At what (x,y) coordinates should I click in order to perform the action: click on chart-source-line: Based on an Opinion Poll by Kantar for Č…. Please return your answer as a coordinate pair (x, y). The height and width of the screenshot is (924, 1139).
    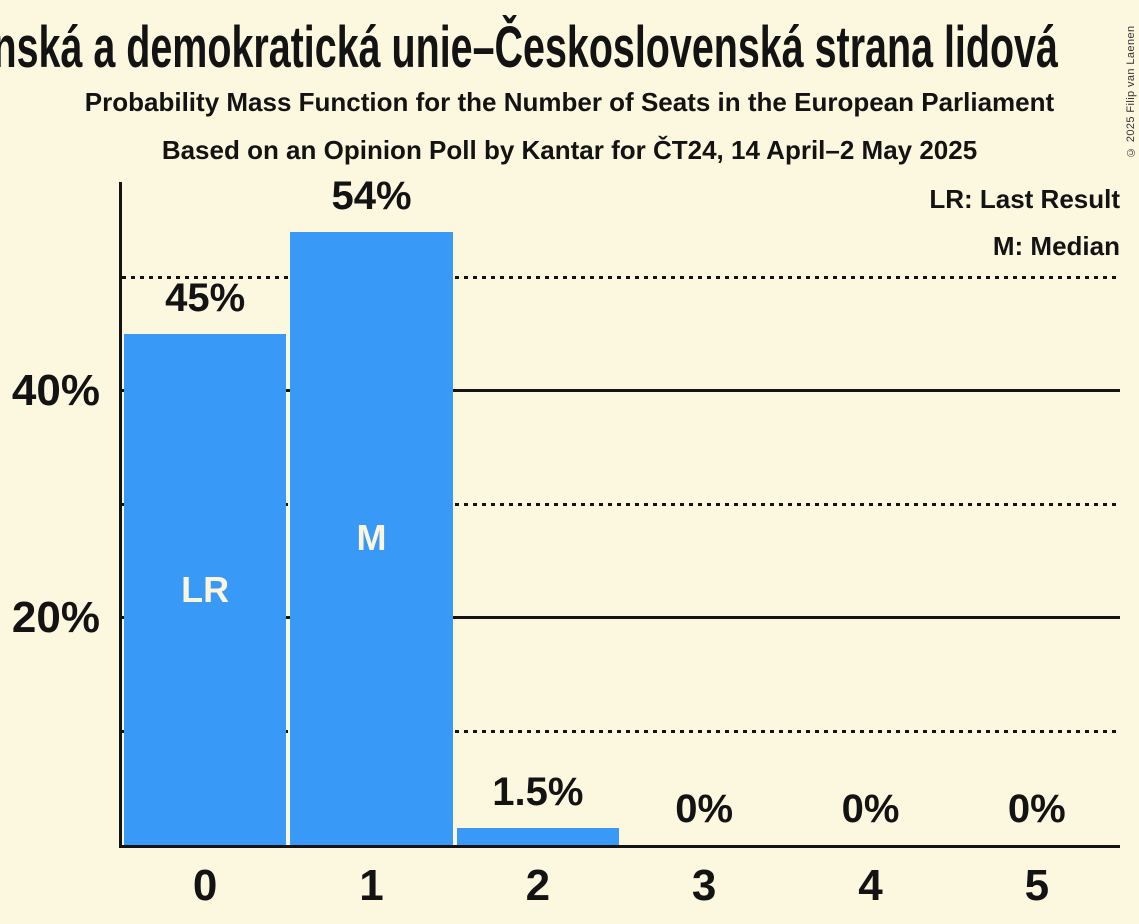
    Looking at the image, I should click on (569, 150).